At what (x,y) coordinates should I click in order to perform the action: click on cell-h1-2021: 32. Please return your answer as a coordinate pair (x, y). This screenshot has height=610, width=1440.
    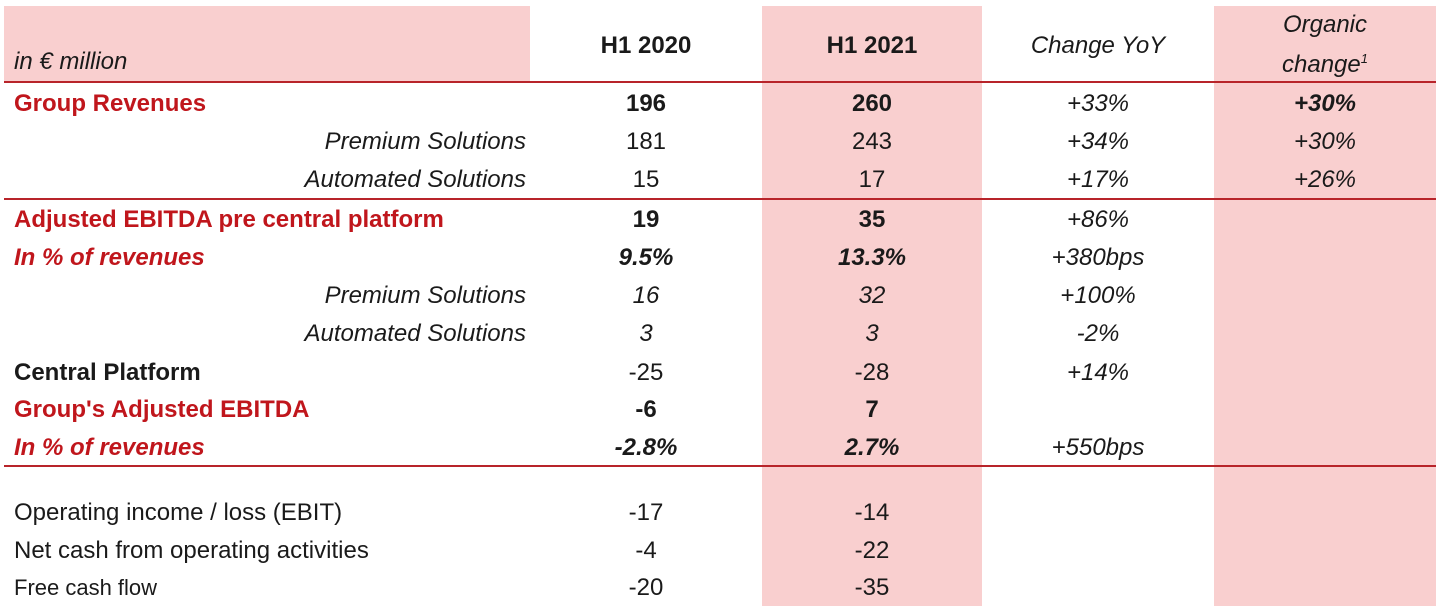
    Looking at the image, I should click on (872, 295).